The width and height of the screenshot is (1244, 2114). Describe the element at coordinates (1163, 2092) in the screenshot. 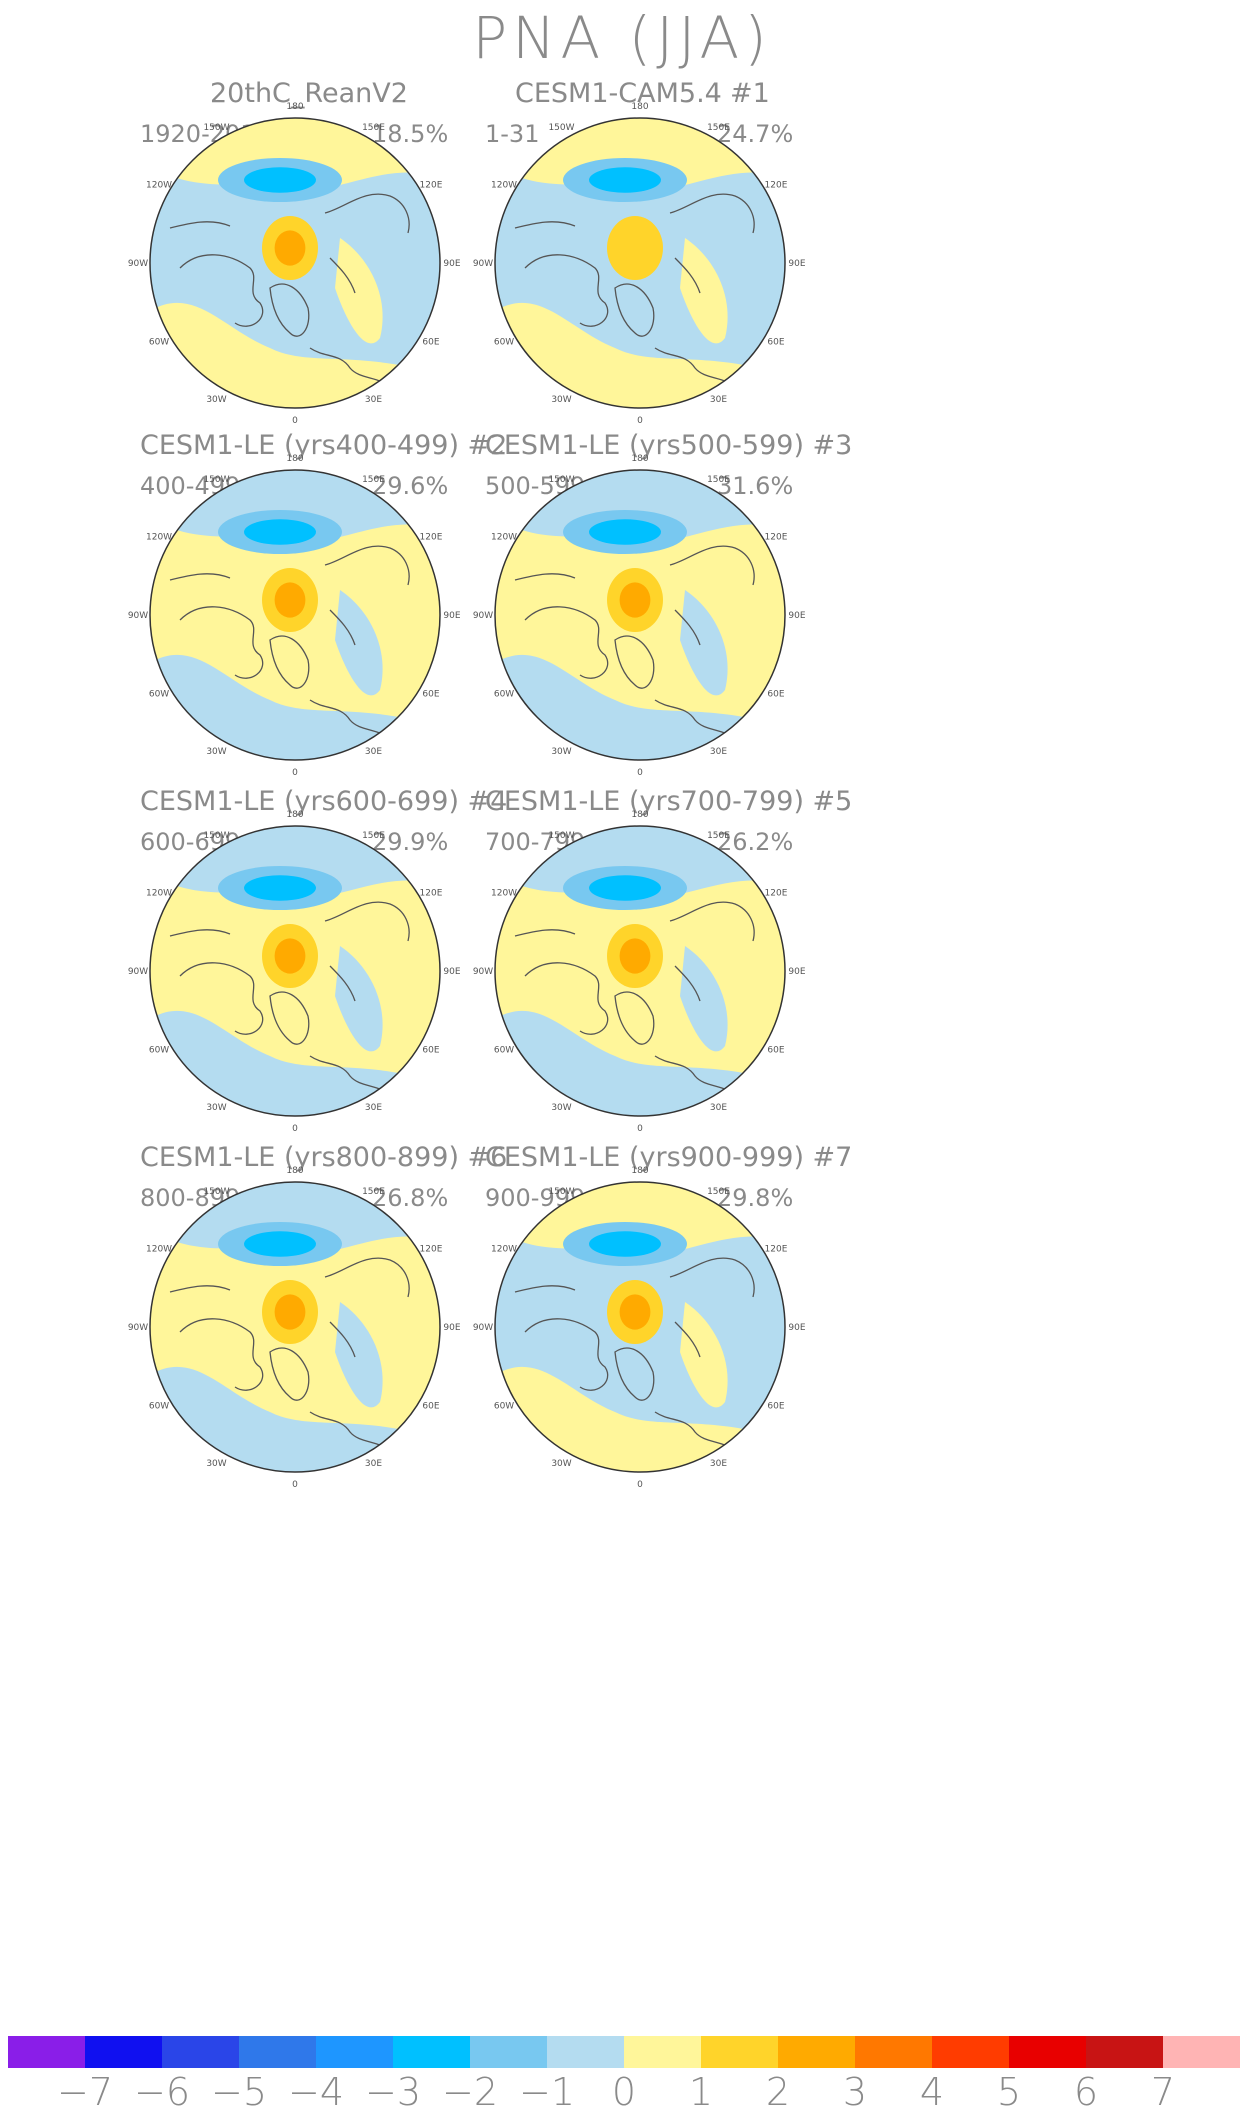

I see `colorbar-tick-label: 7` at that location.